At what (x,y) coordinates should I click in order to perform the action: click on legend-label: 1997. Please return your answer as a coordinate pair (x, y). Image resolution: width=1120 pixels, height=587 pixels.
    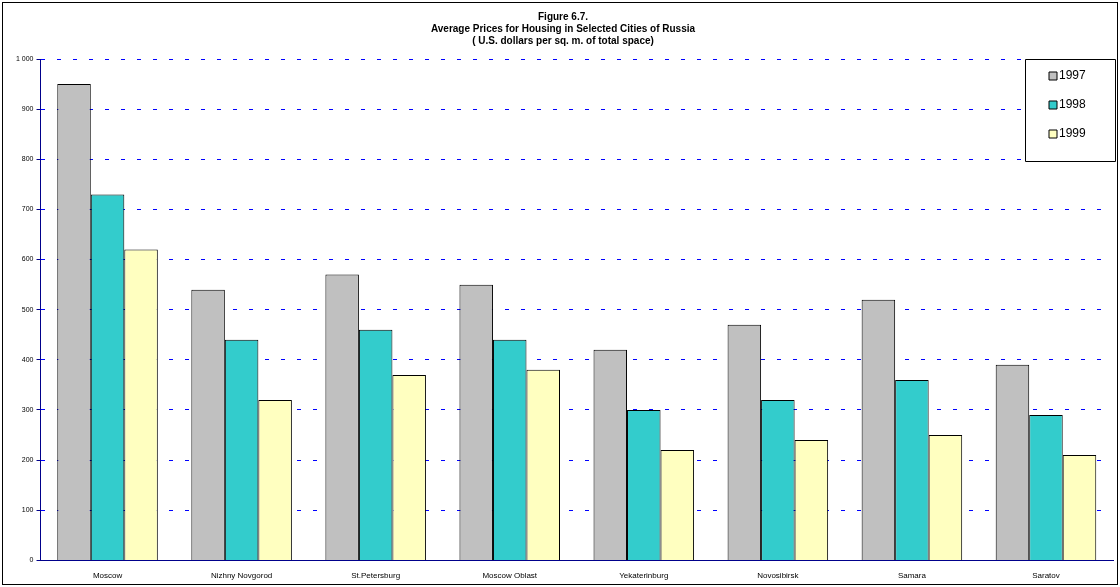
    Looking at the image, I should click on (1073, 75).